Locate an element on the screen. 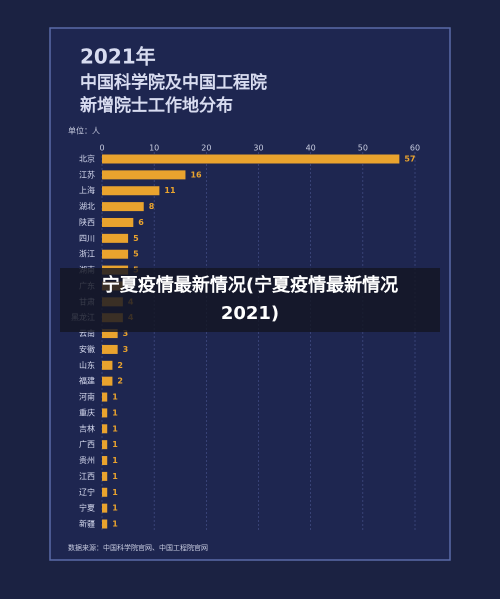 This screenshot has height=599, width=500. unit-label: 单位：人 is located at coordinates (84, 131).